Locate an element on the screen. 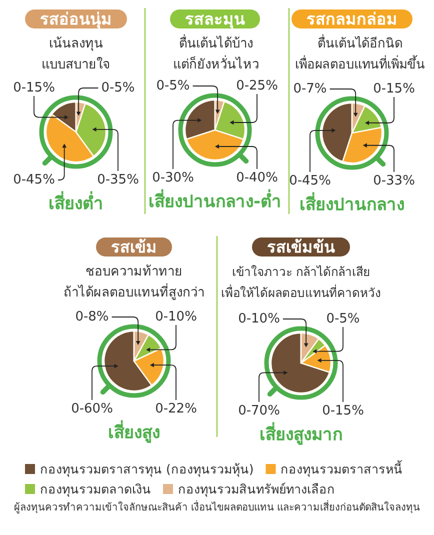 This screenshot has width=434, height=535. text: เสี่ยงปานกลาง is located at coordinates (352, 203).